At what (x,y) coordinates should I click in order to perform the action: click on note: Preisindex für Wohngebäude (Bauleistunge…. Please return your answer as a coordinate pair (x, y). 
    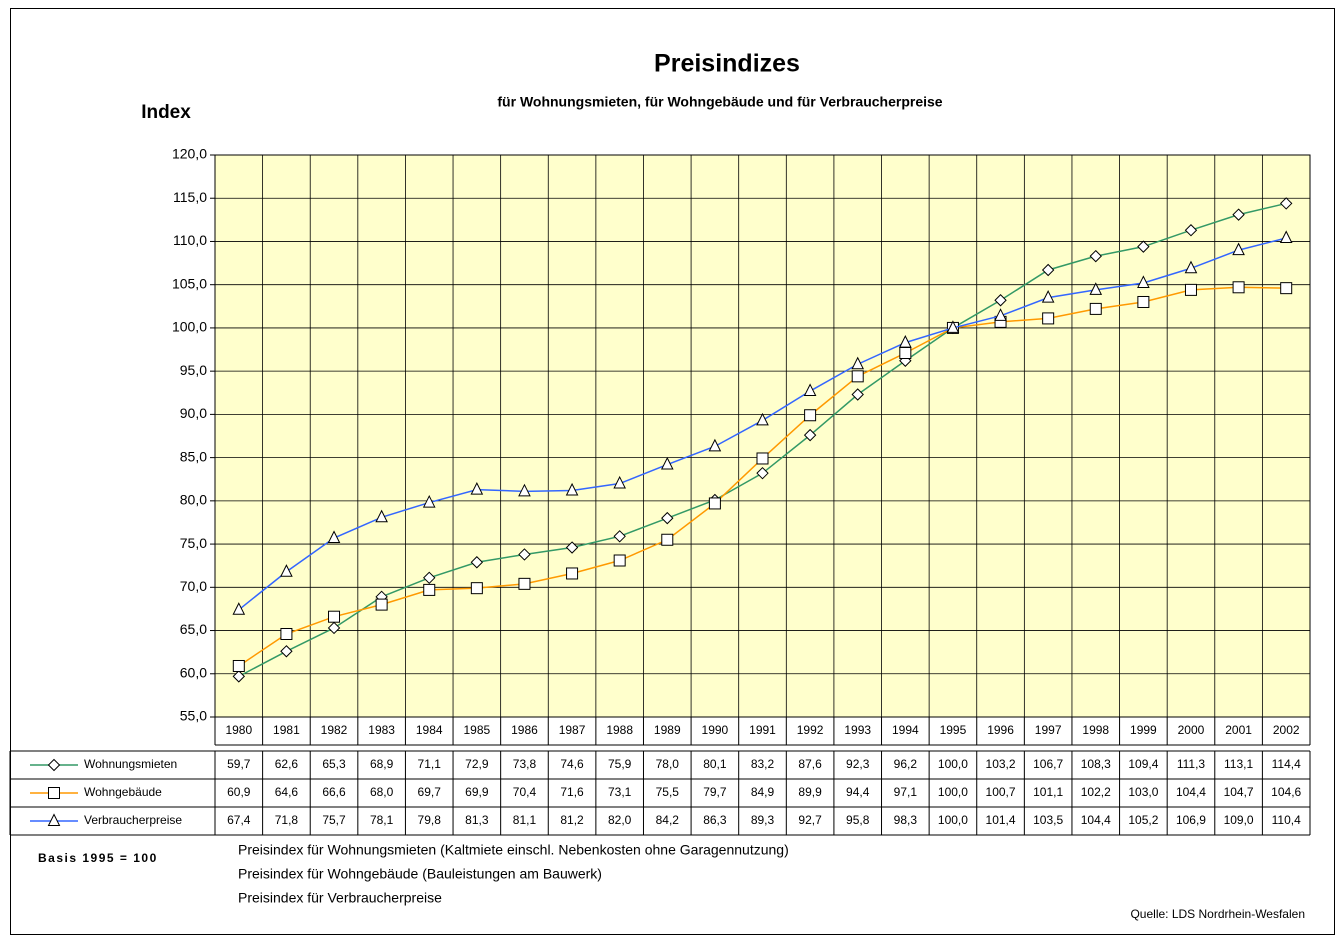
    Looking at the image, I should click on (420, 874).